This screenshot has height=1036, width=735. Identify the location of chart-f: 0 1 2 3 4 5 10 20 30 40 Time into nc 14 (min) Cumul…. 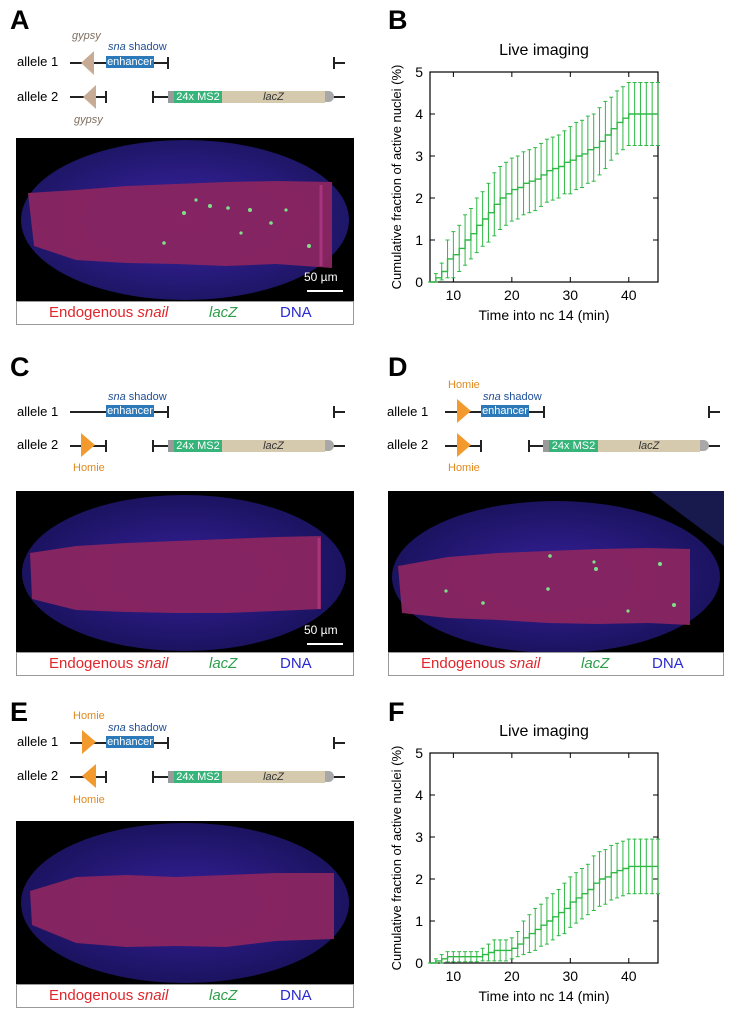
(524, 874).